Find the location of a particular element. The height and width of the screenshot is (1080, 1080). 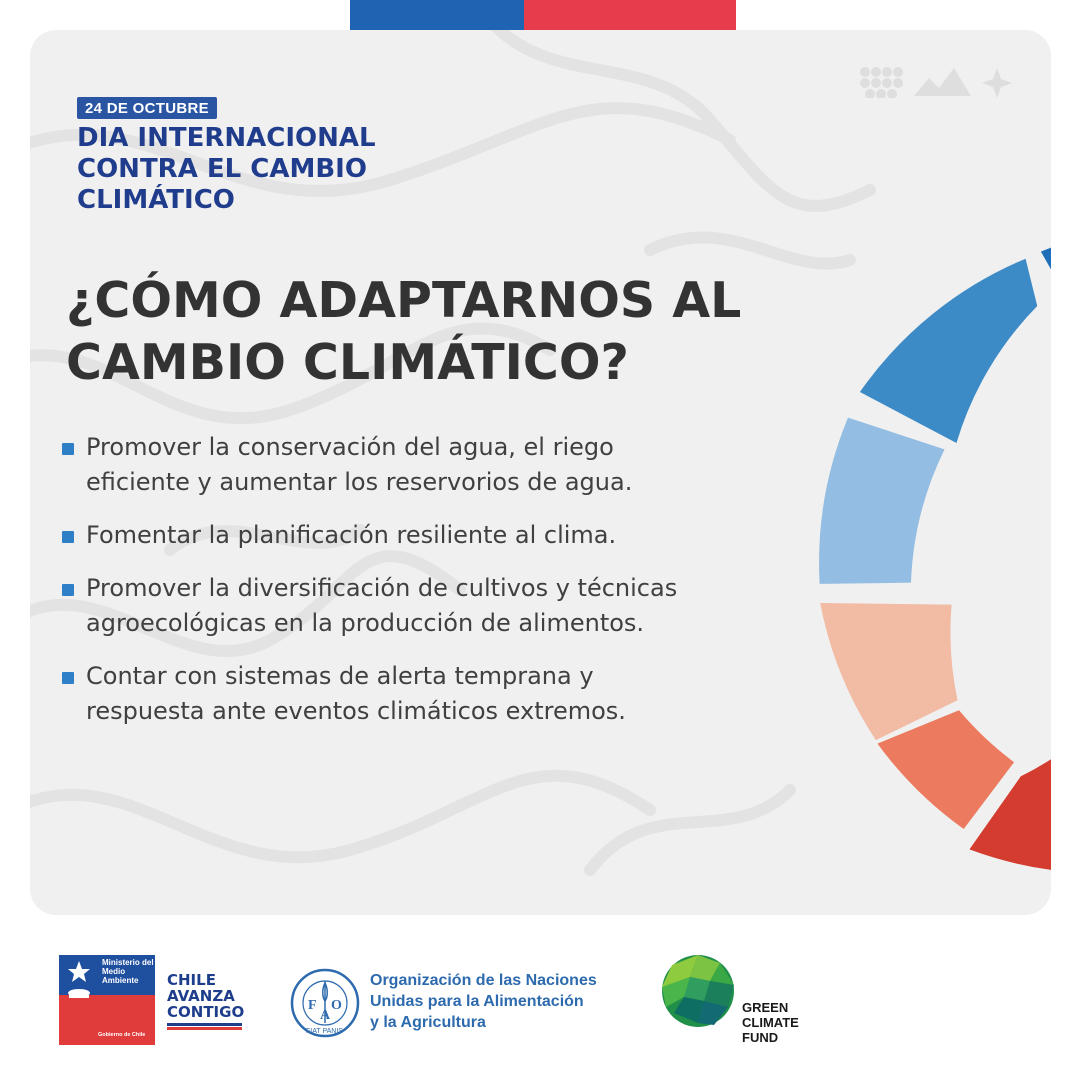

gcf-name-line: CLIMATE is located at coordinates (770, 1022).